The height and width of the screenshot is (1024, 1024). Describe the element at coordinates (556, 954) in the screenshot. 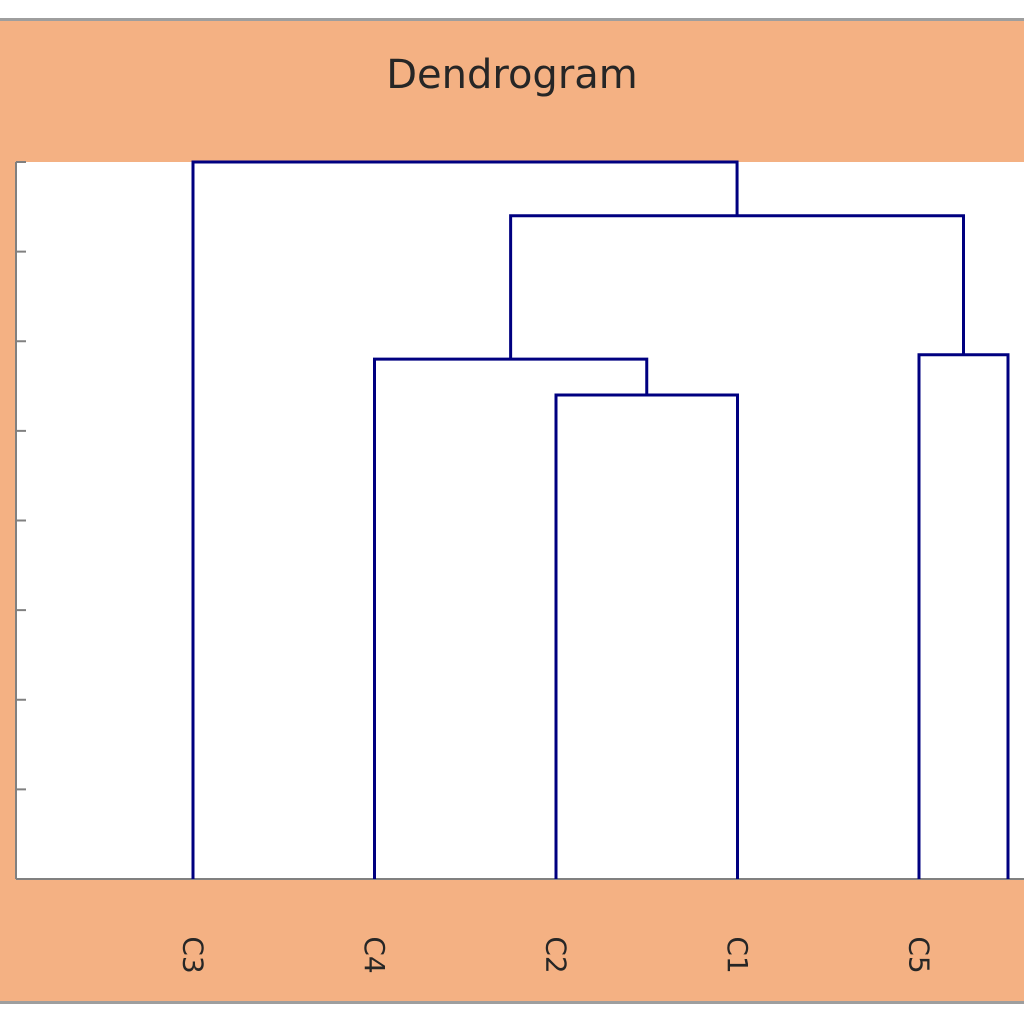

I see `leaf-label: C2` at that location.